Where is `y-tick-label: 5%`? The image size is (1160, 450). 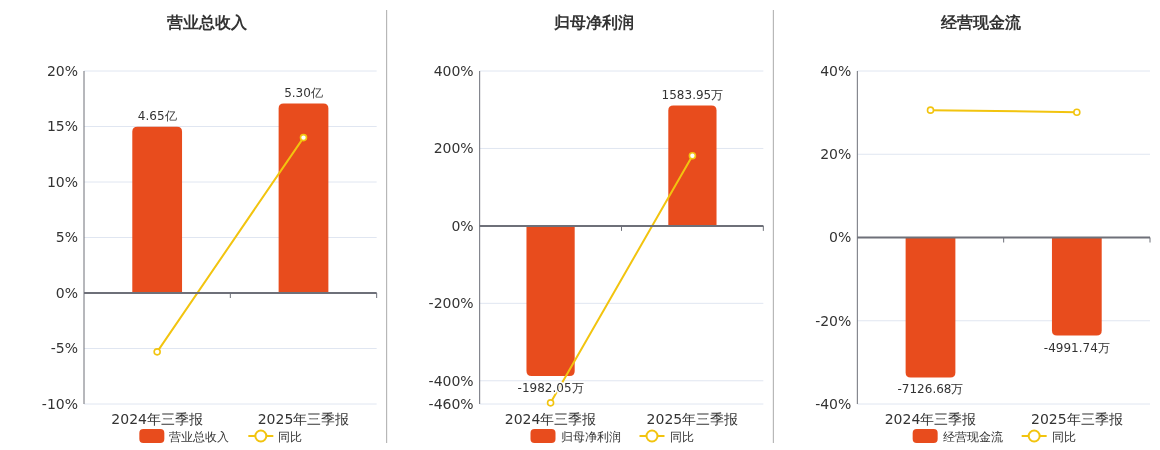 y-tick-label: 5% is located at coordinates (66, 237).